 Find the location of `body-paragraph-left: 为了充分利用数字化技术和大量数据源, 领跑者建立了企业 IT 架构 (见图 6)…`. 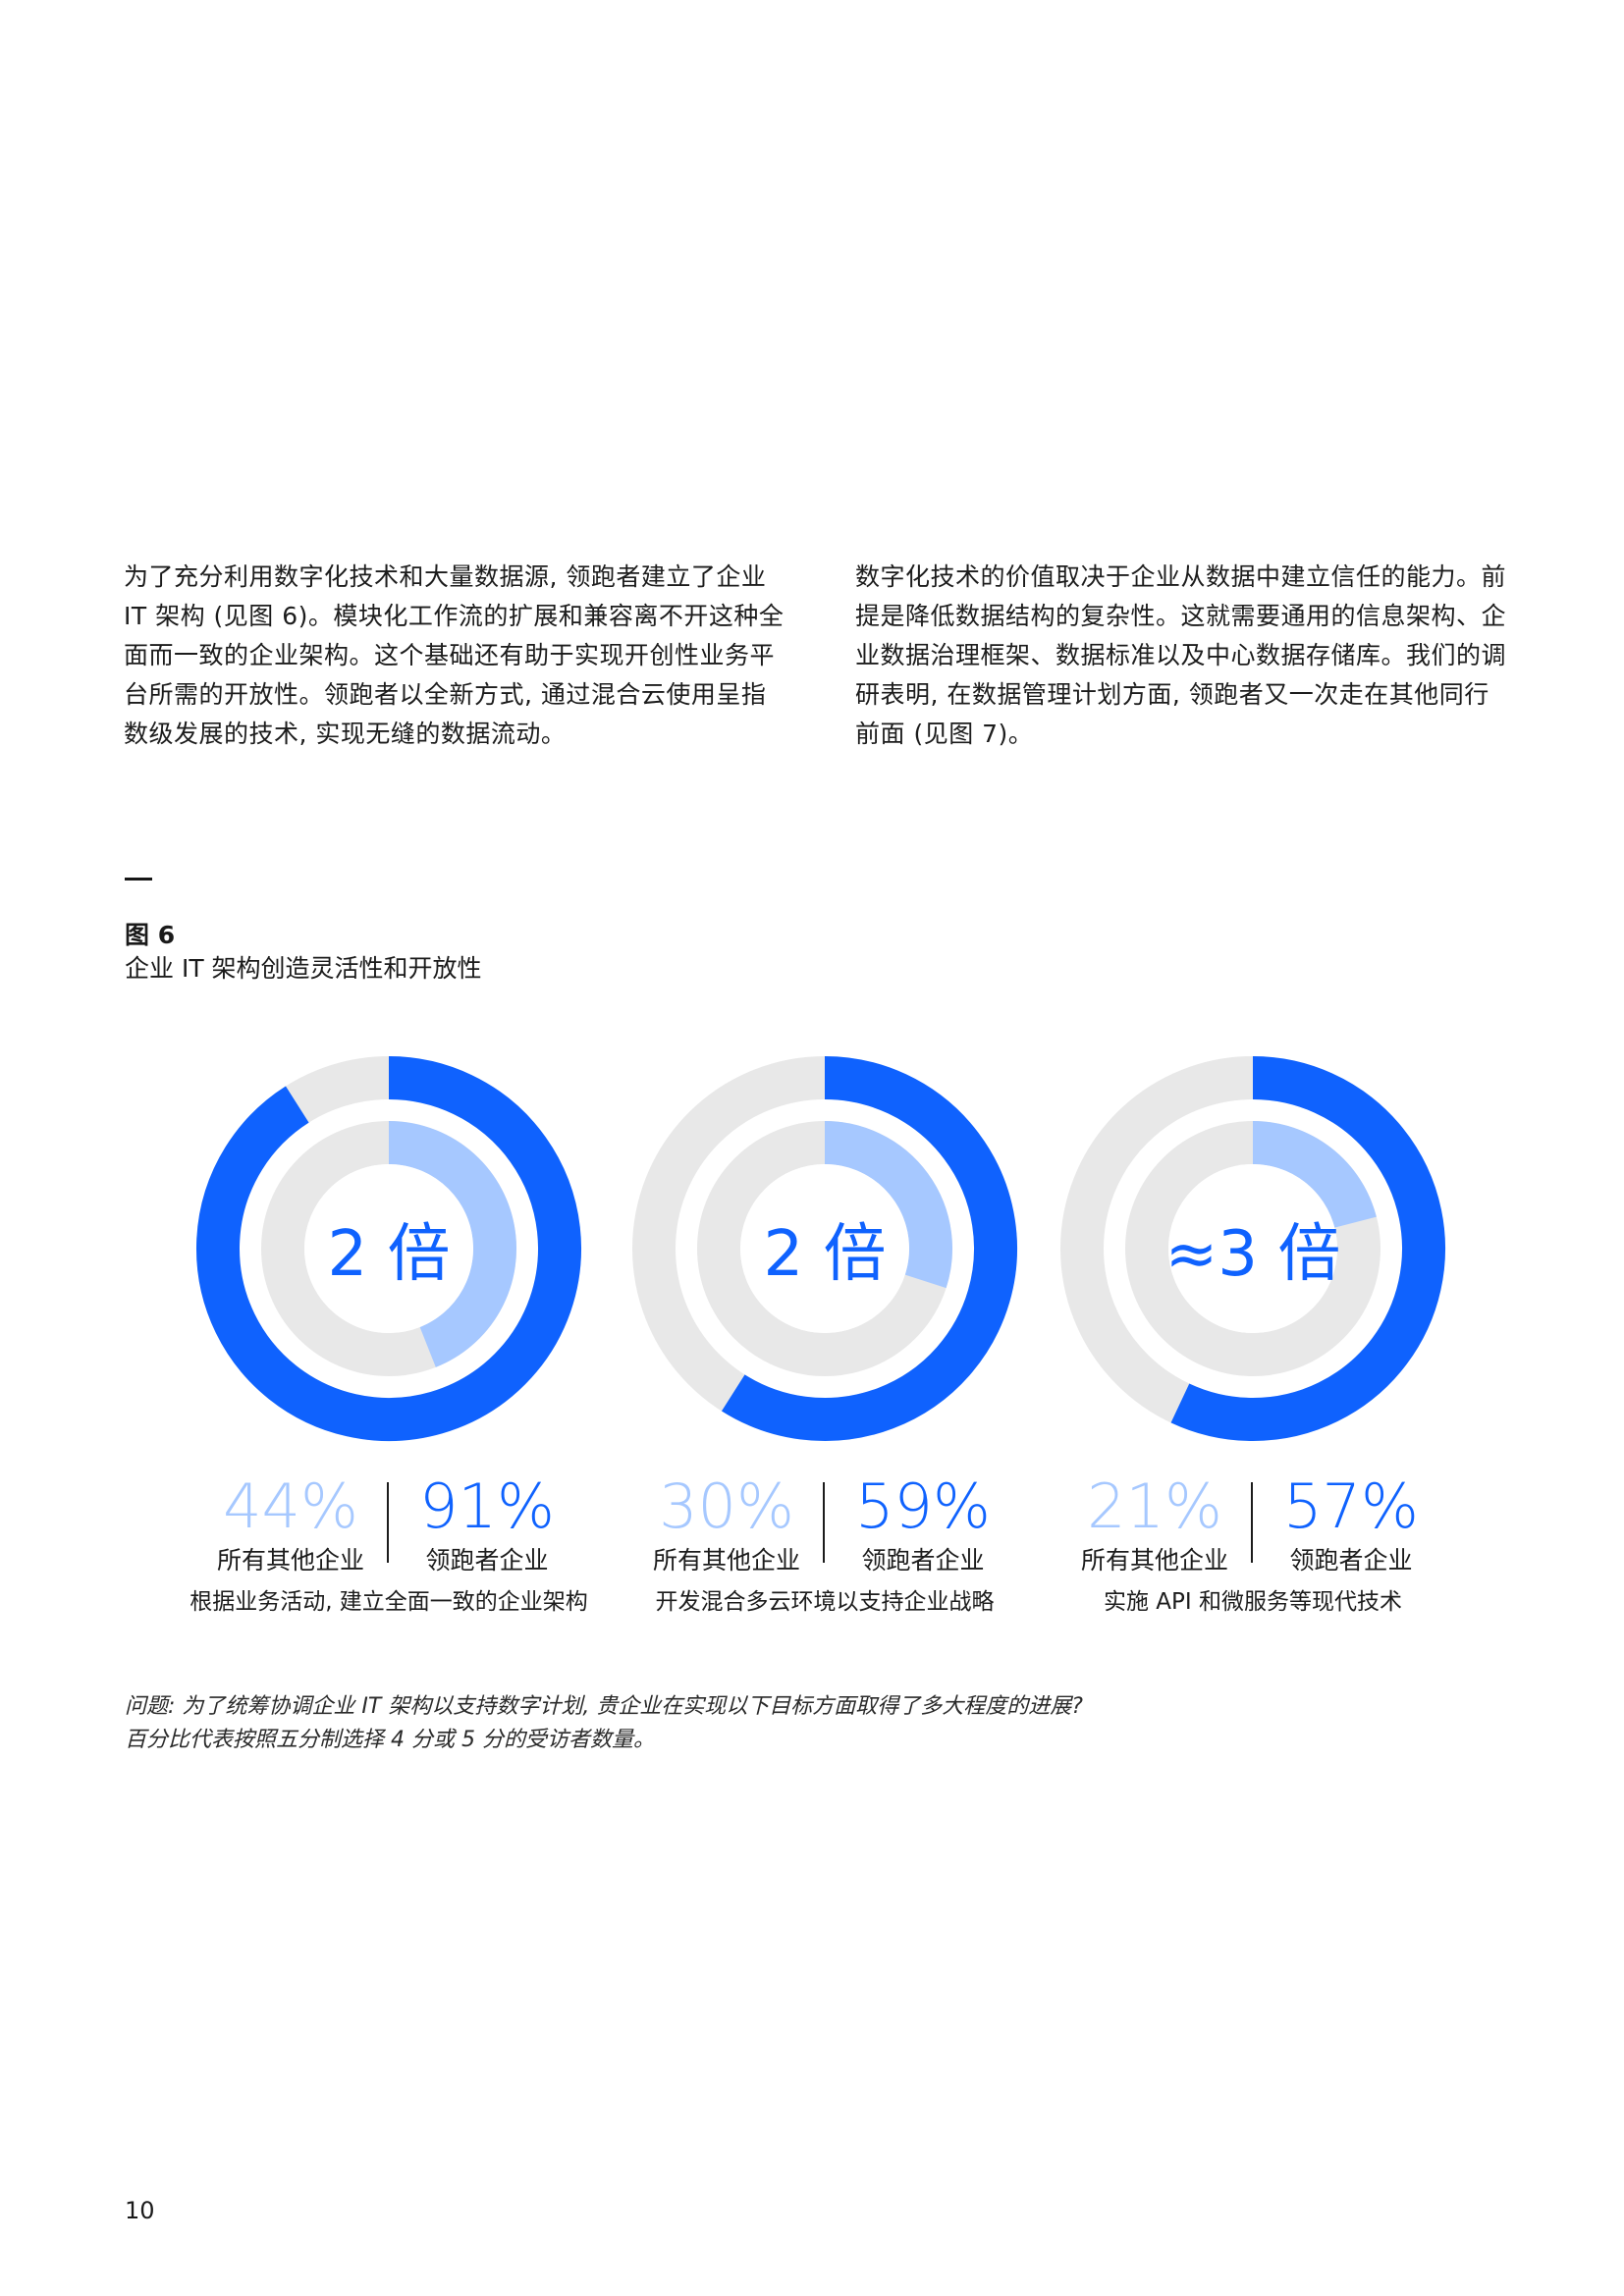

body-paragraph-left: 为了充分利用数字化技术和大量数据源, 领跑者建立了企业 IT 架构 (见图 6)… is located at coordinates (454, 655).